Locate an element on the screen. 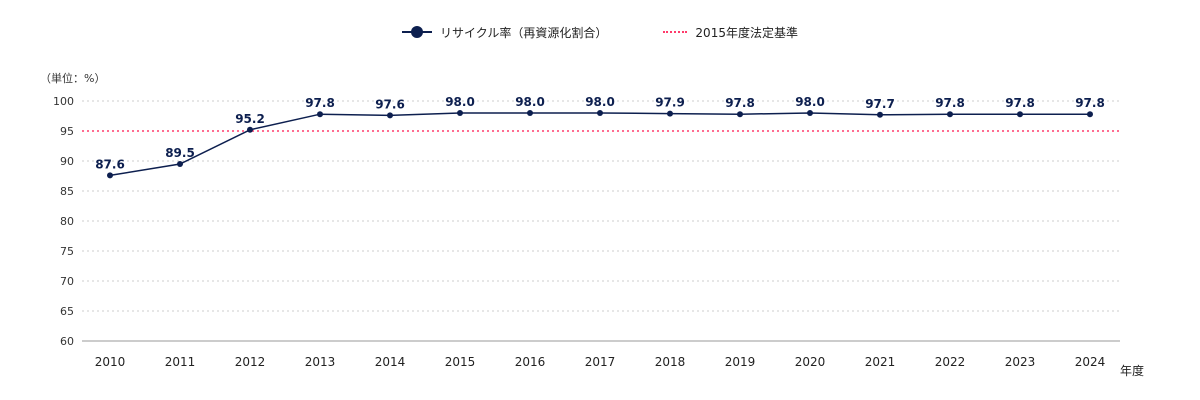 The image size is (1200, 400). legend: リサイクル率（再資源化割合） 2015年度法定基準 is located at coordinates (600, 32).